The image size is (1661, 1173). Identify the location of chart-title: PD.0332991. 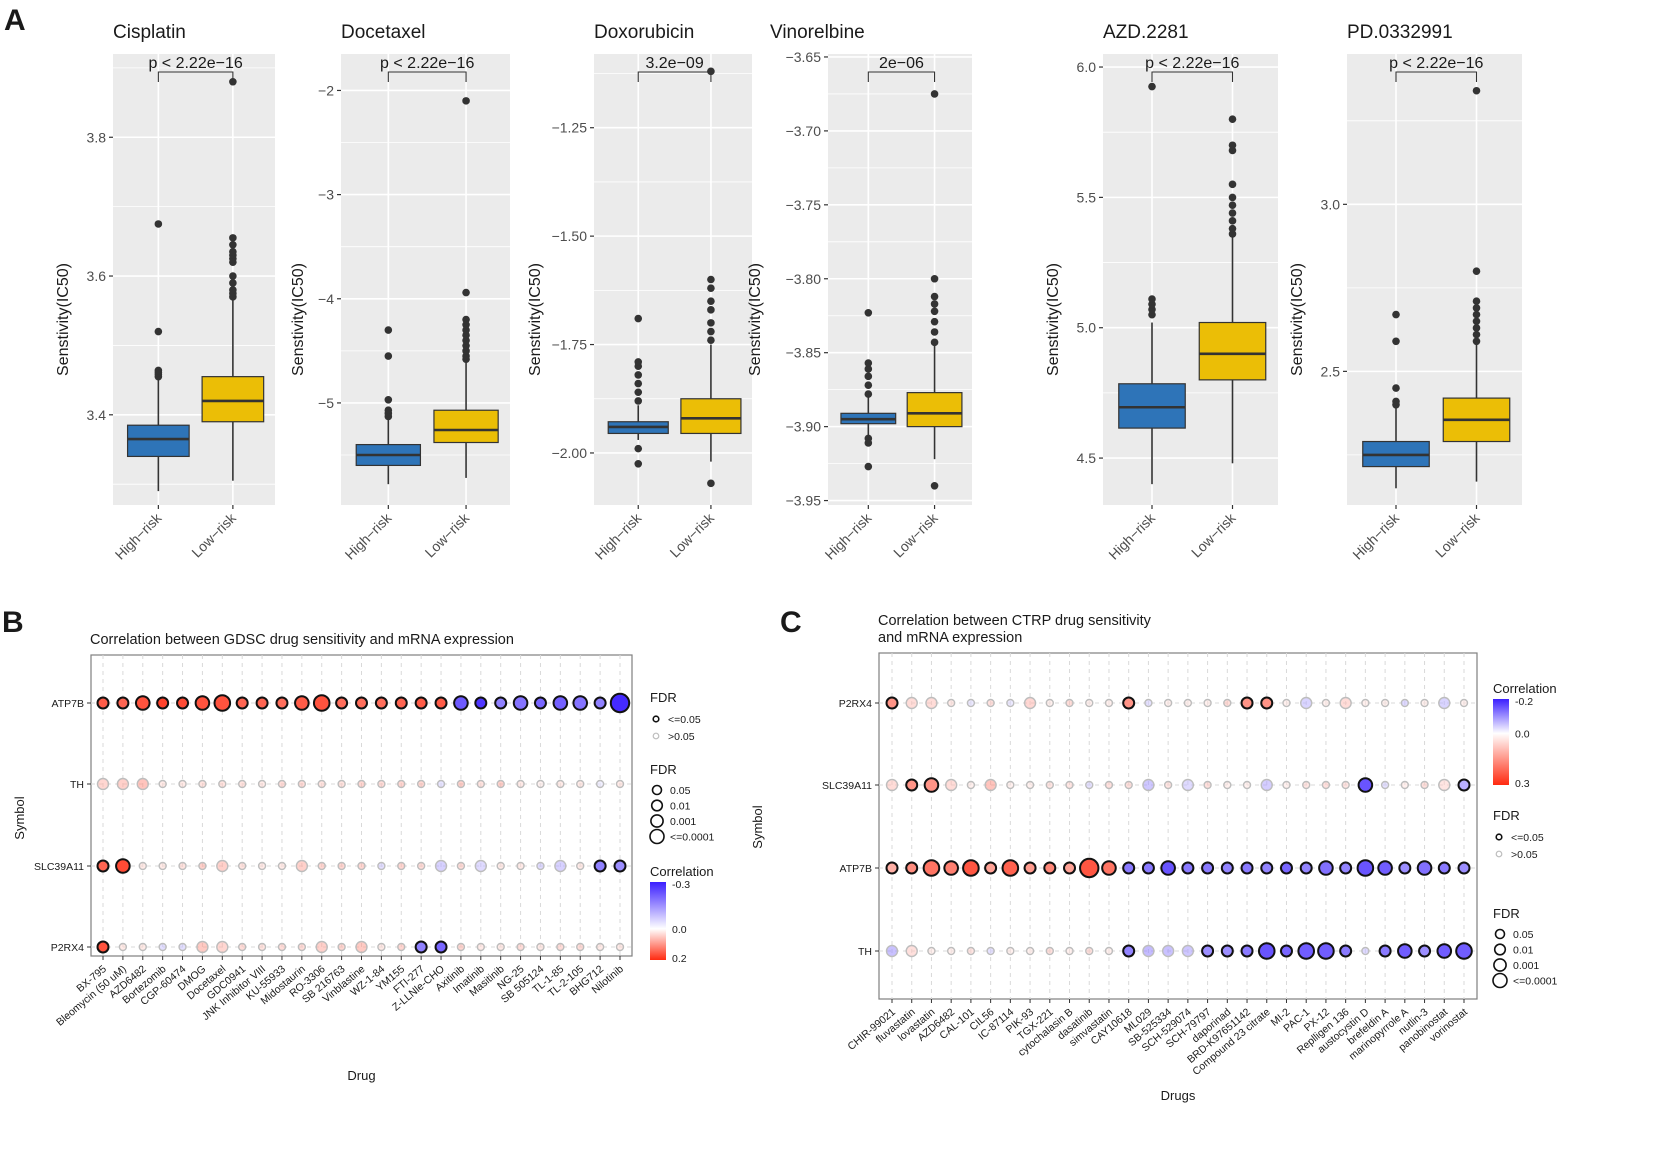
(1400, 32).